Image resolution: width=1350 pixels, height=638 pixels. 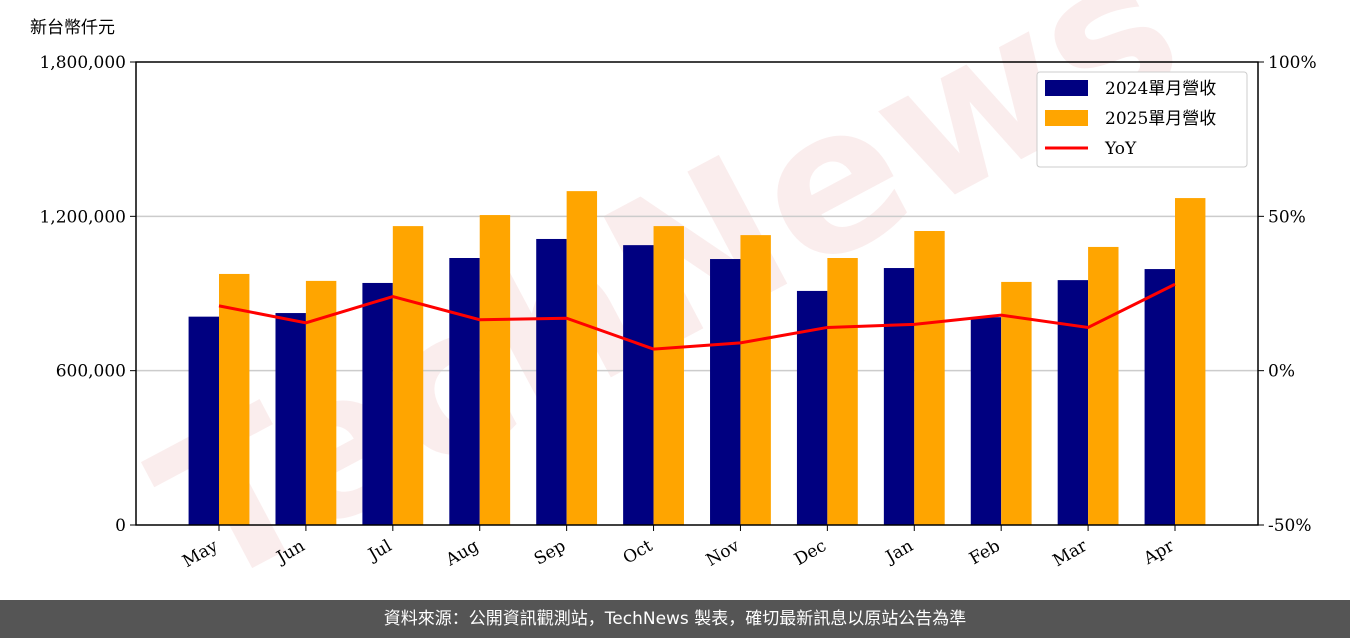 What do you see at coordinates (82, 63) in the screenshot?
I see `y-tick-label: 1,800,000` at bounding box center [82, 63].